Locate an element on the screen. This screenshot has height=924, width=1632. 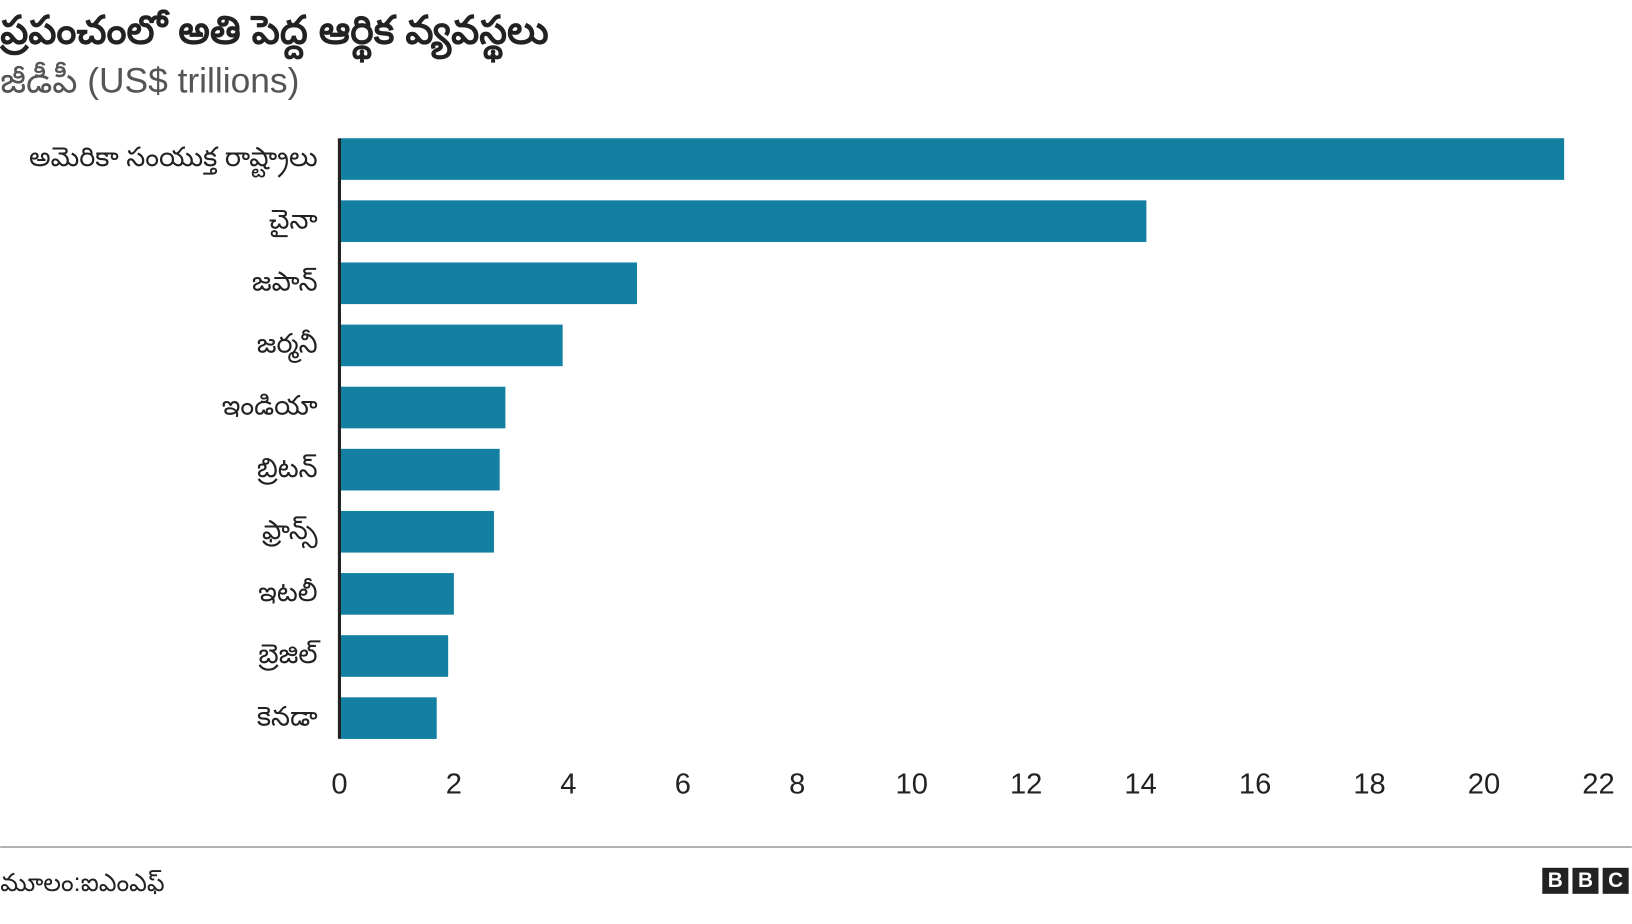
logo-letter: C is located at coordinates (1615, 880).